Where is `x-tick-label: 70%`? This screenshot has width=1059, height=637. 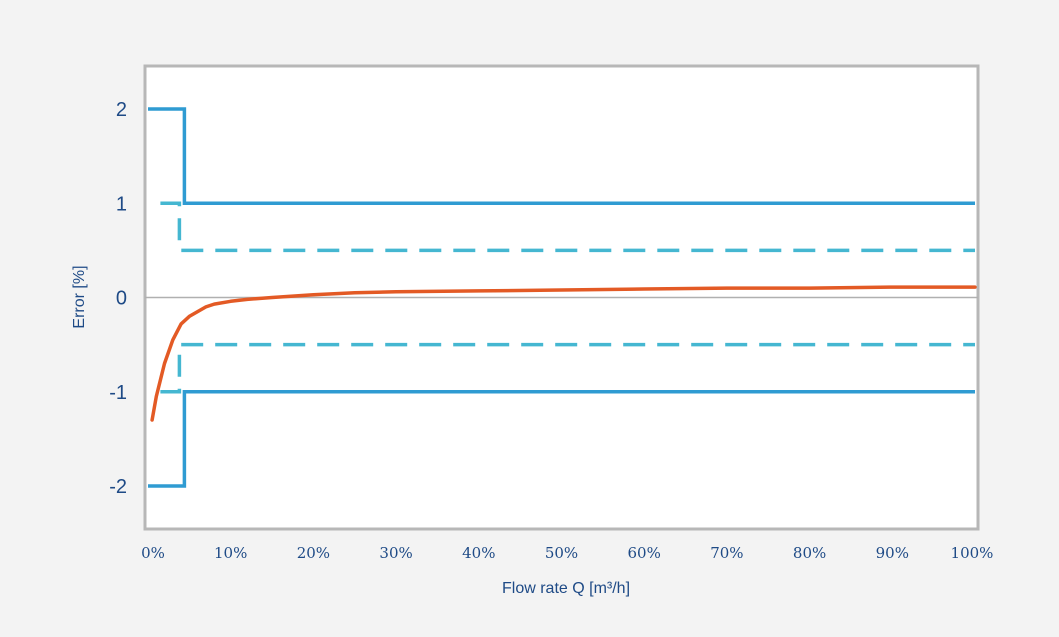 x-tick-label: 70% is located at coordinates (726, 553).